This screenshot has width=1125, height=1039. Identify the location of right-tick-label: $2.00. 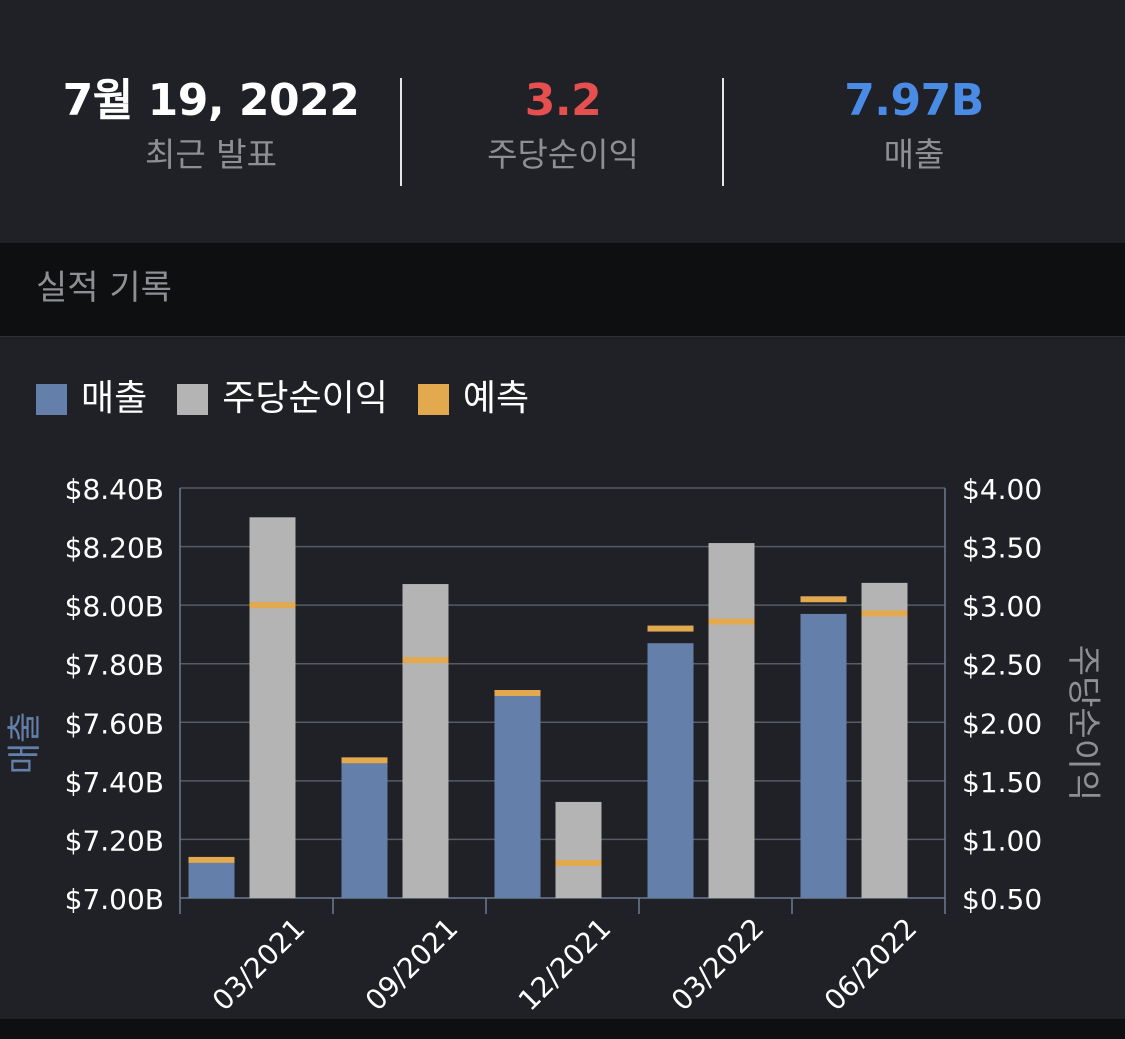
(1002, 723).